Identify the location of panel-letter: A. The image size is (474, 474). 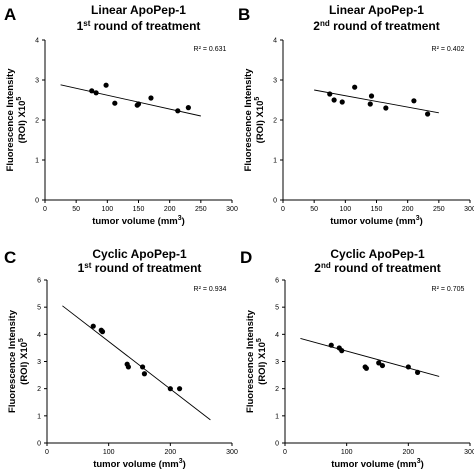
(10, 14).